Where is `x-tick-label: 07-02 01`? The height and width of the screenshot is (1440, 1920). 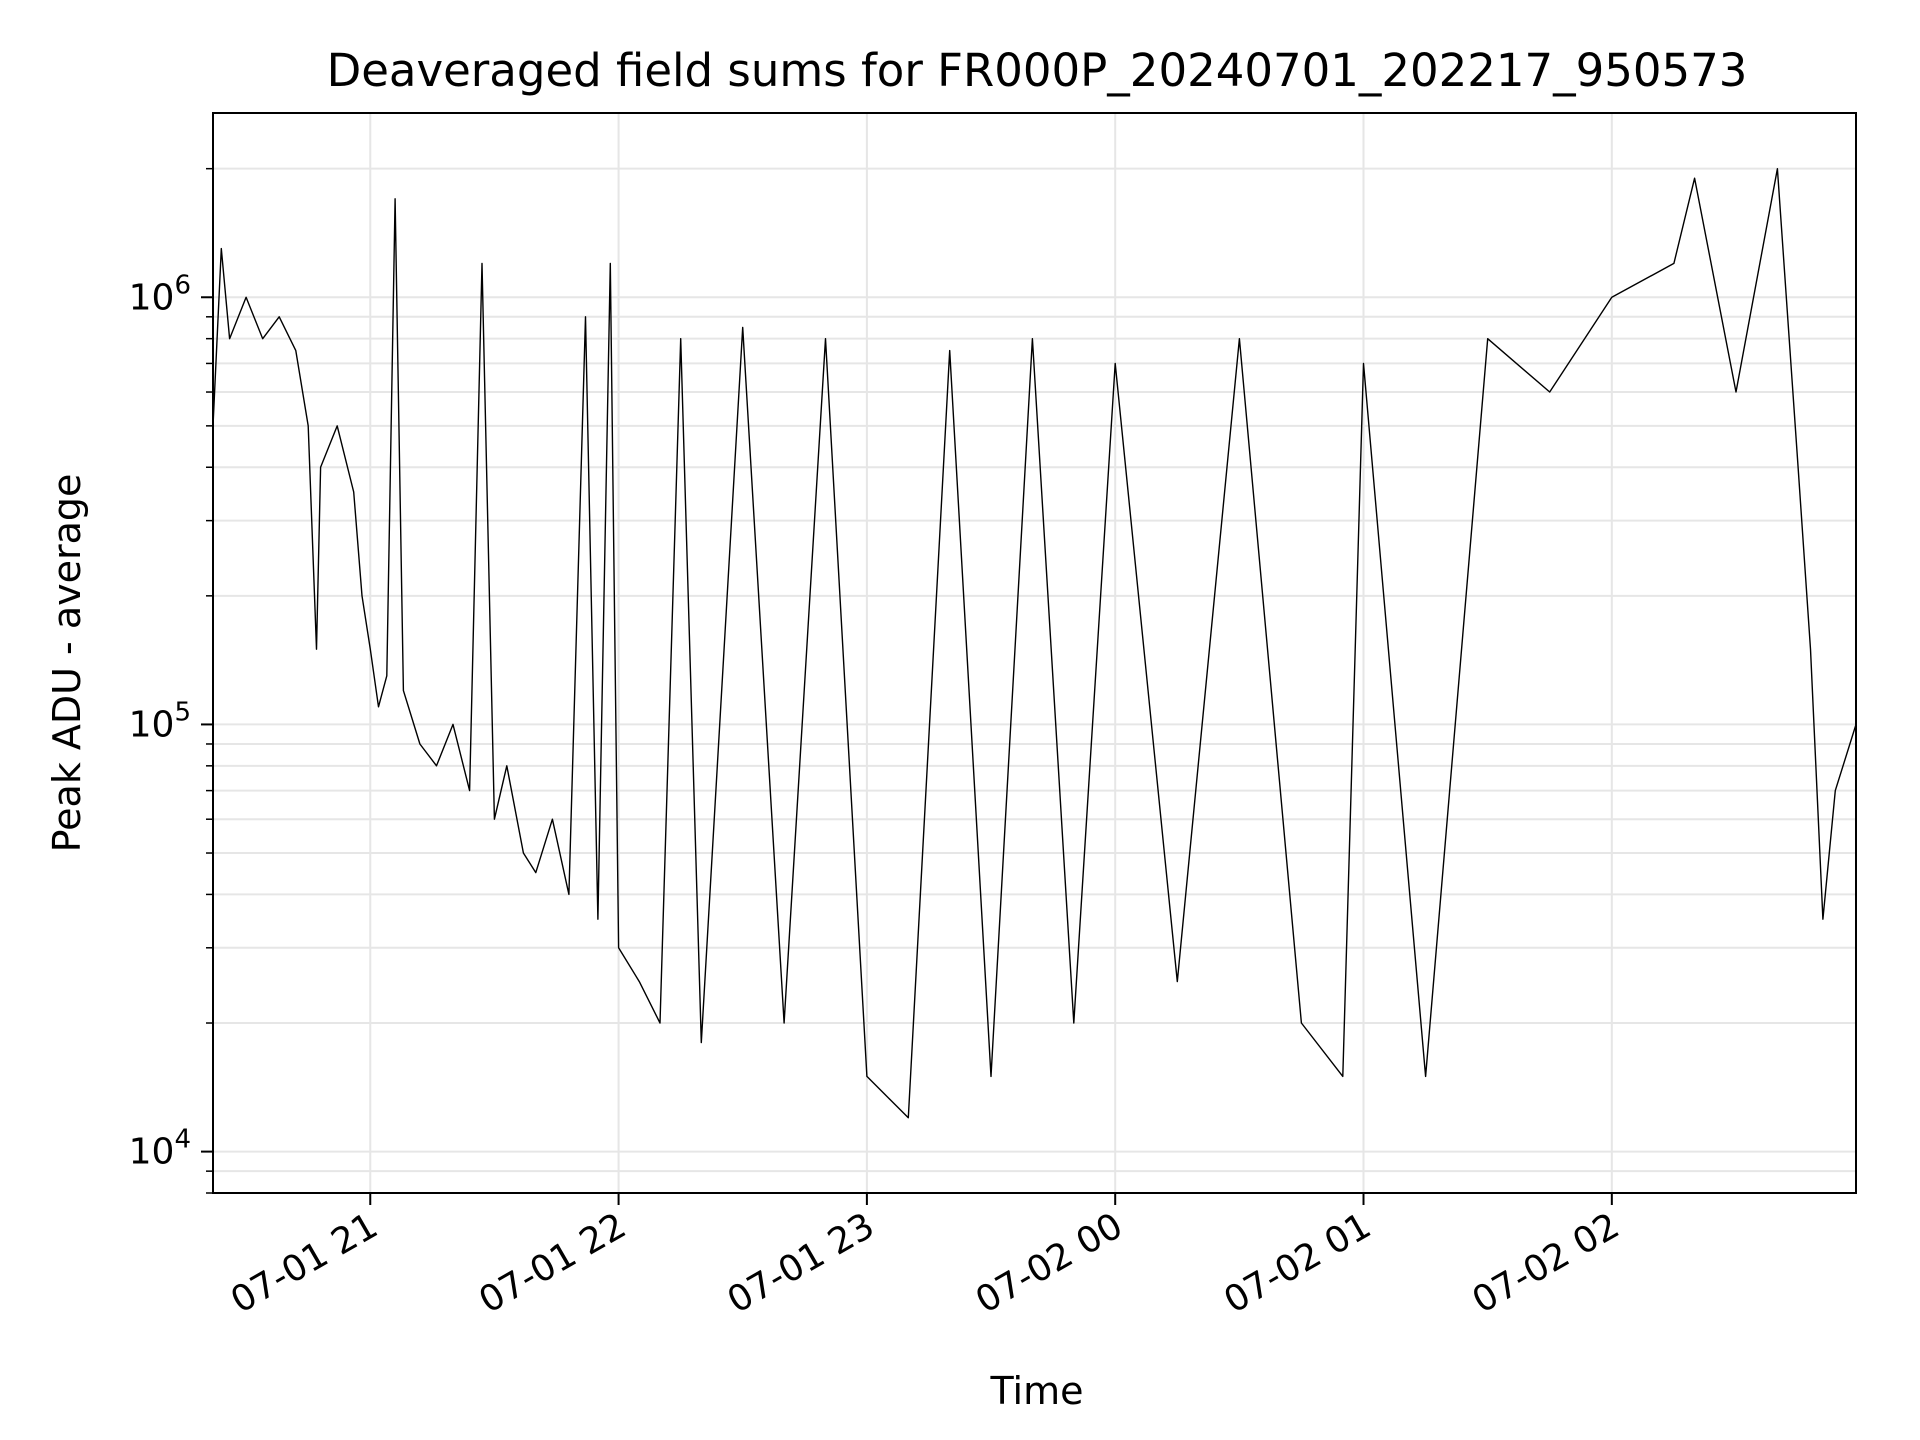 x-tick-label: 07-02 01 is located at coordinates (1297, 1263).